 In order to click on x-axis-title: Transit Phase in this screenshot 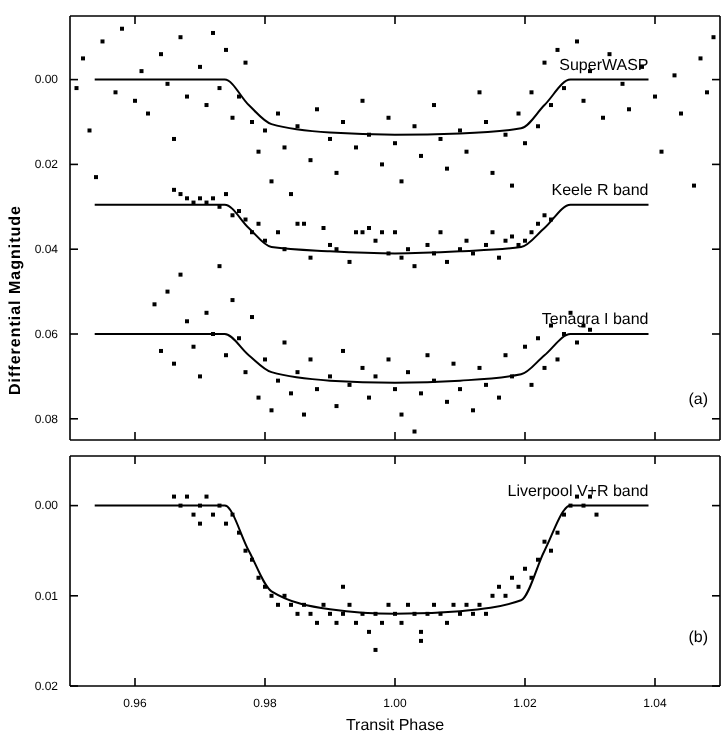, I will do `click(395, 725)`.